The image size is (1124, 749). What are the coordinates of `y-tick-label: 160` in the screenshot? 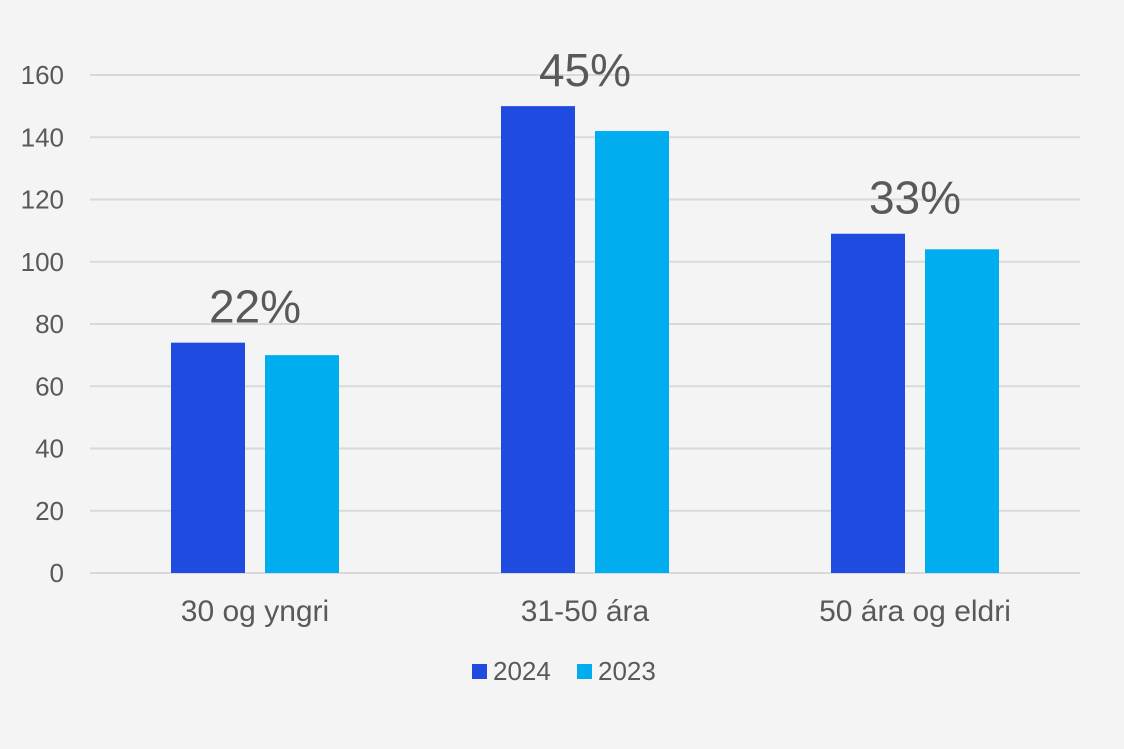 It's located at (42, 75).